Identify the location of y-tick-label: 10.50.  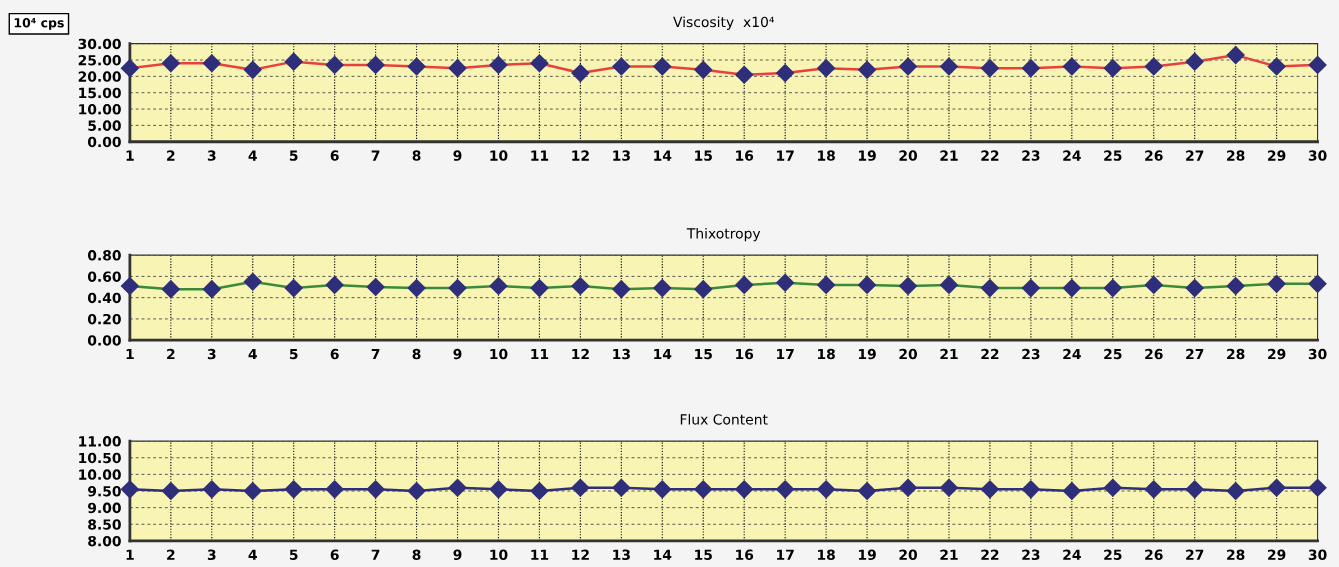
(100, 458).